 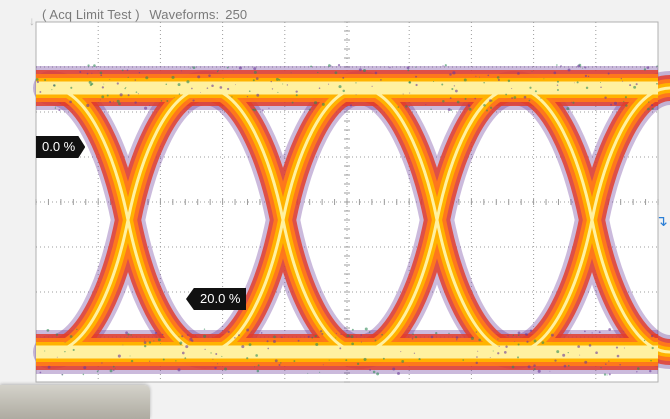 I want to click on upper-reference-marker: 0.0 %, so click(x=61, y=147).